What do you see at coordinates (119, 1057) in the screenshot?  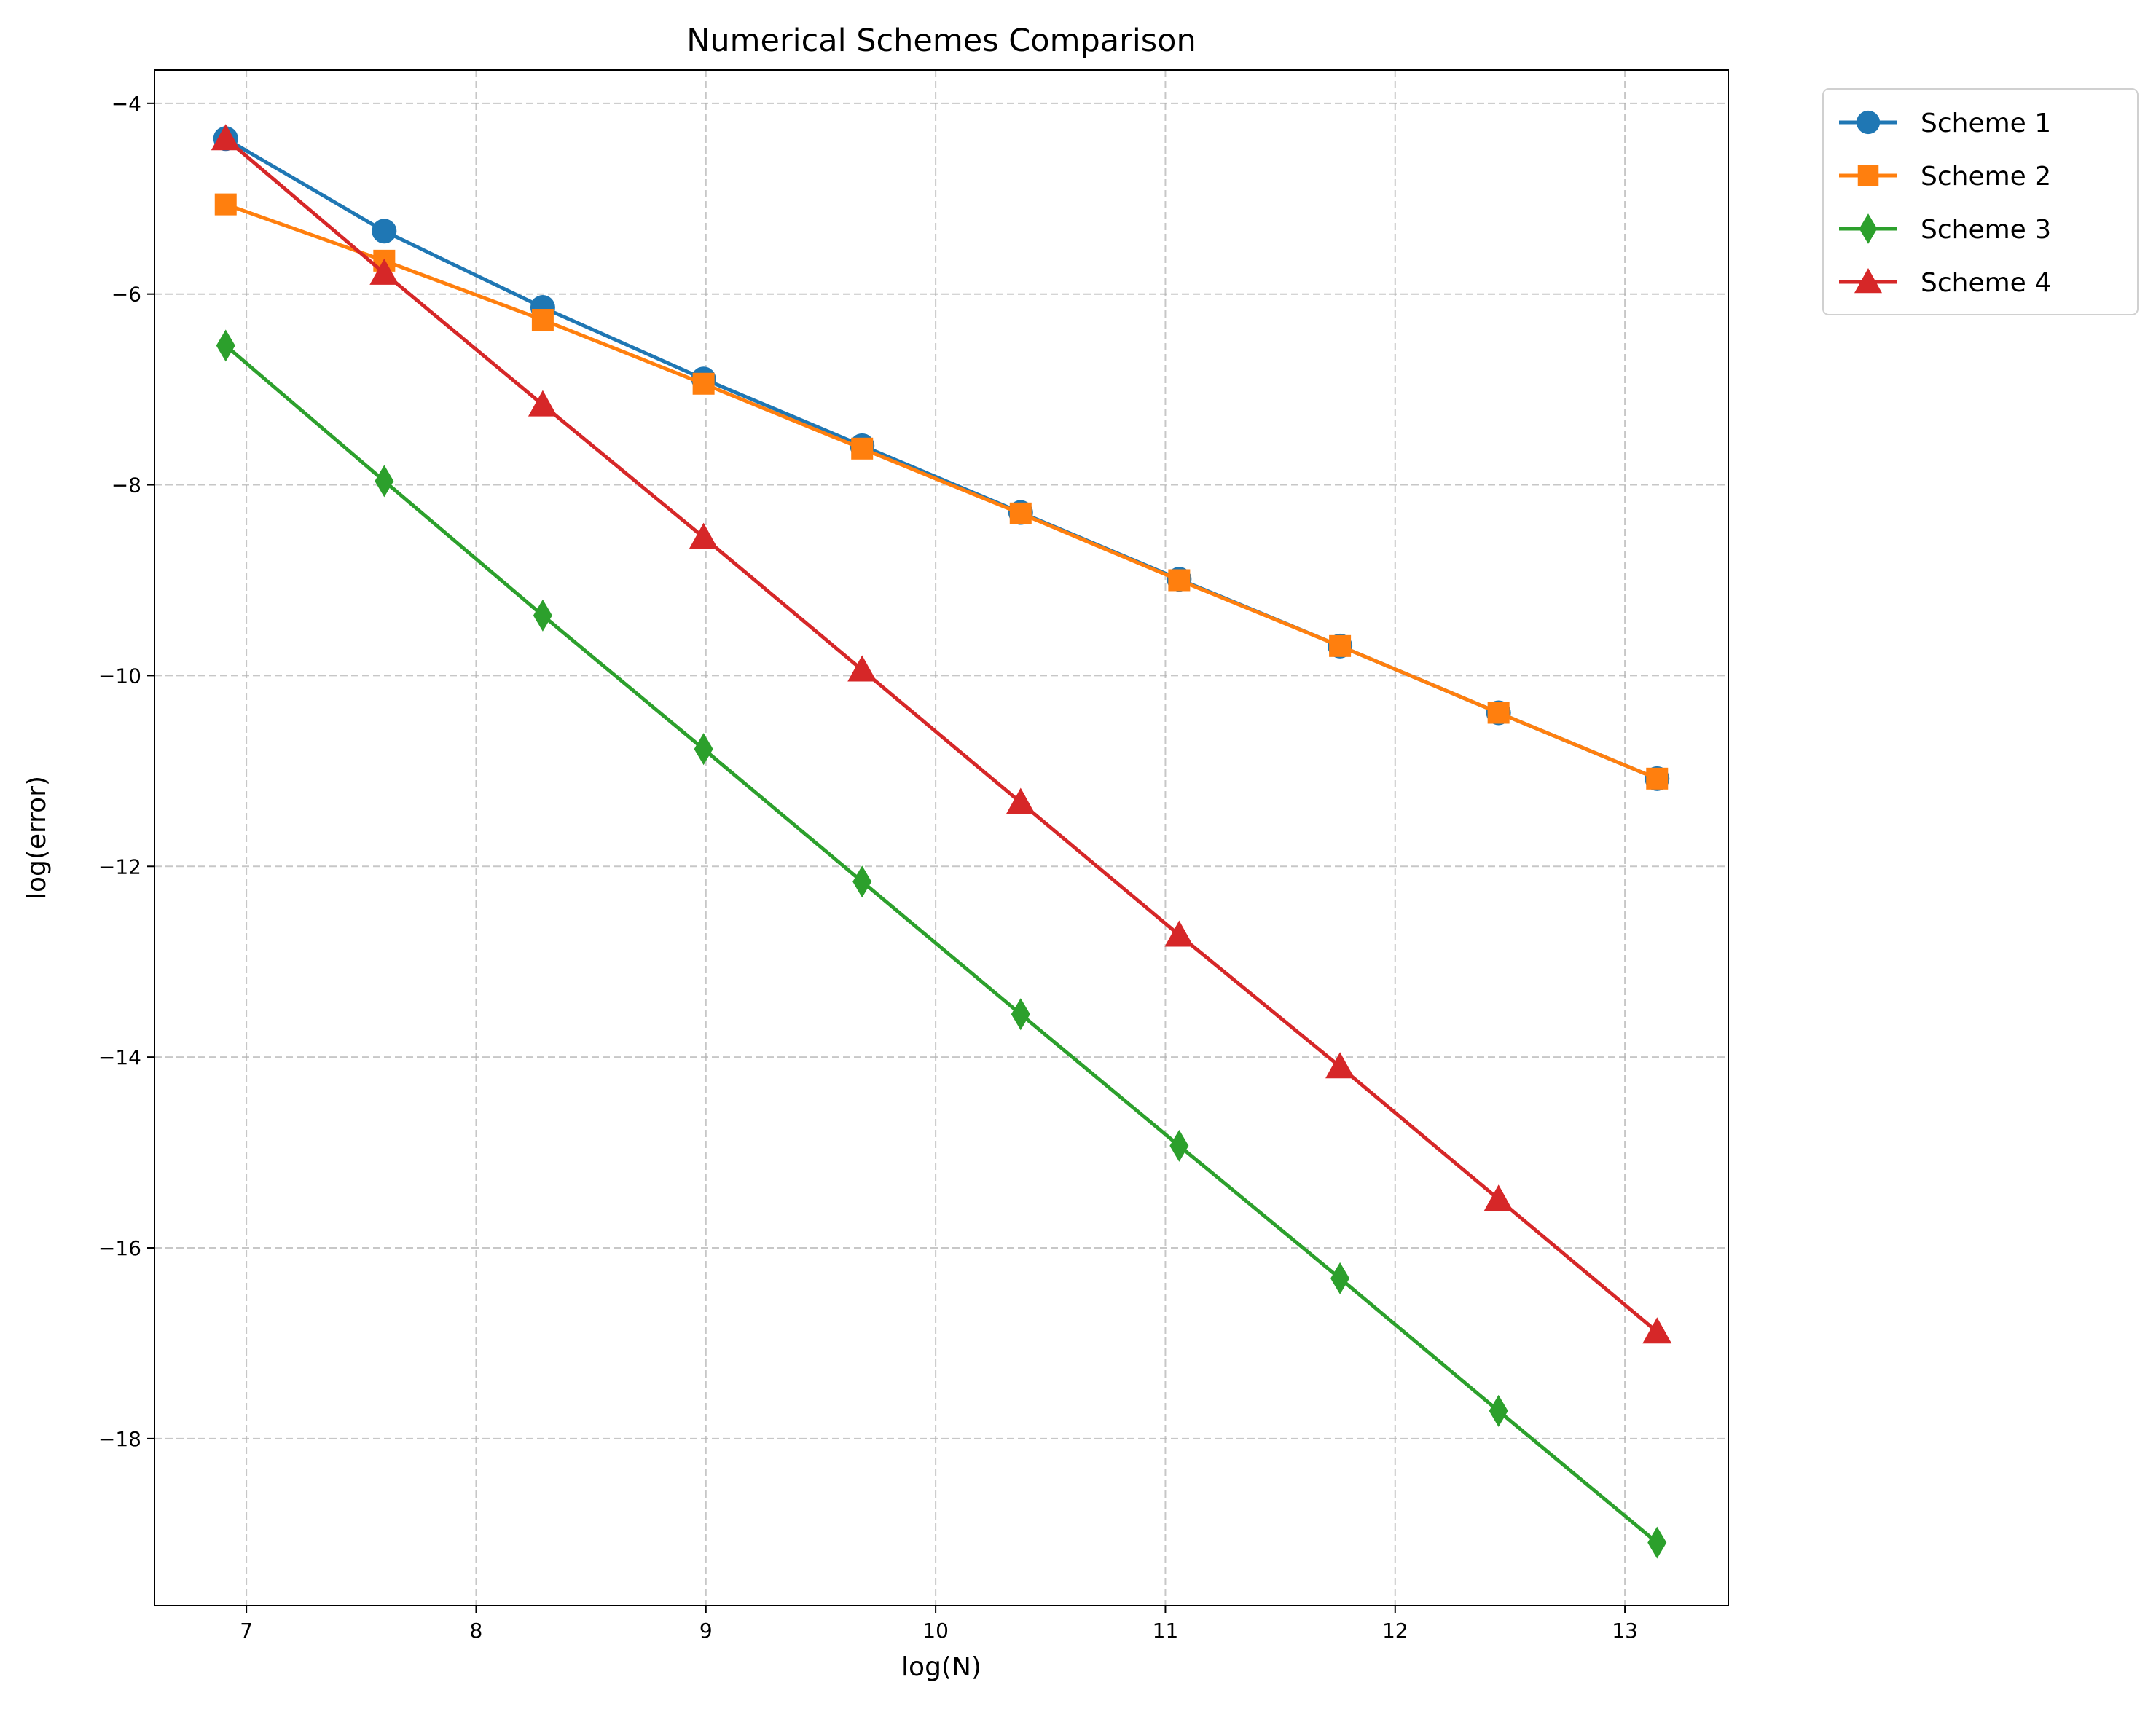 I see `y-tick-label: −14` at bounding box center [119, 1057].